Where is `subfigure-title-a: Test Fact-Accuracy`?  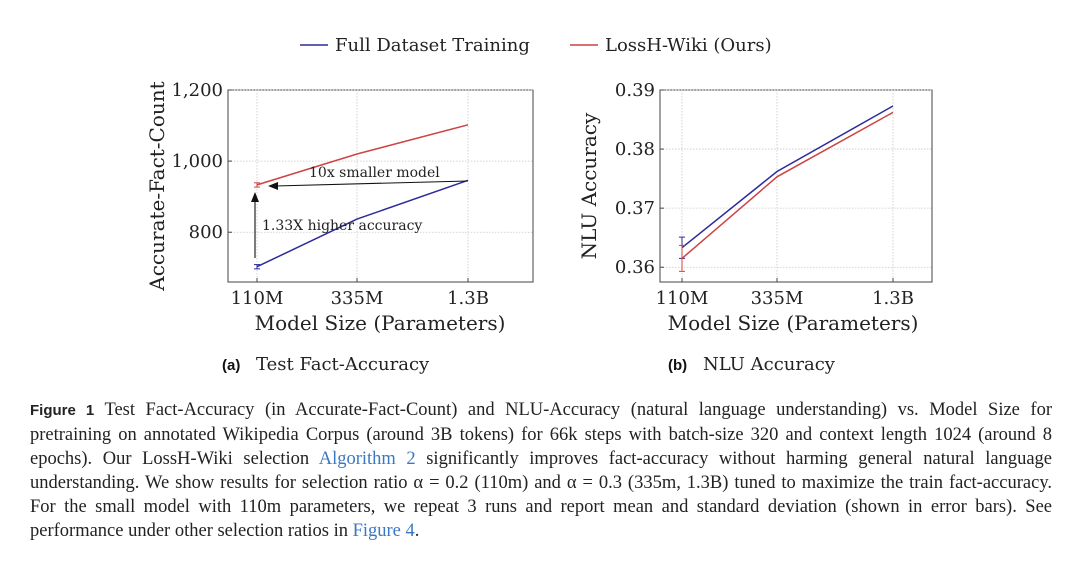
subfigure-title-a: Test Fact-Accuracy is located at coordinates (343, 364).